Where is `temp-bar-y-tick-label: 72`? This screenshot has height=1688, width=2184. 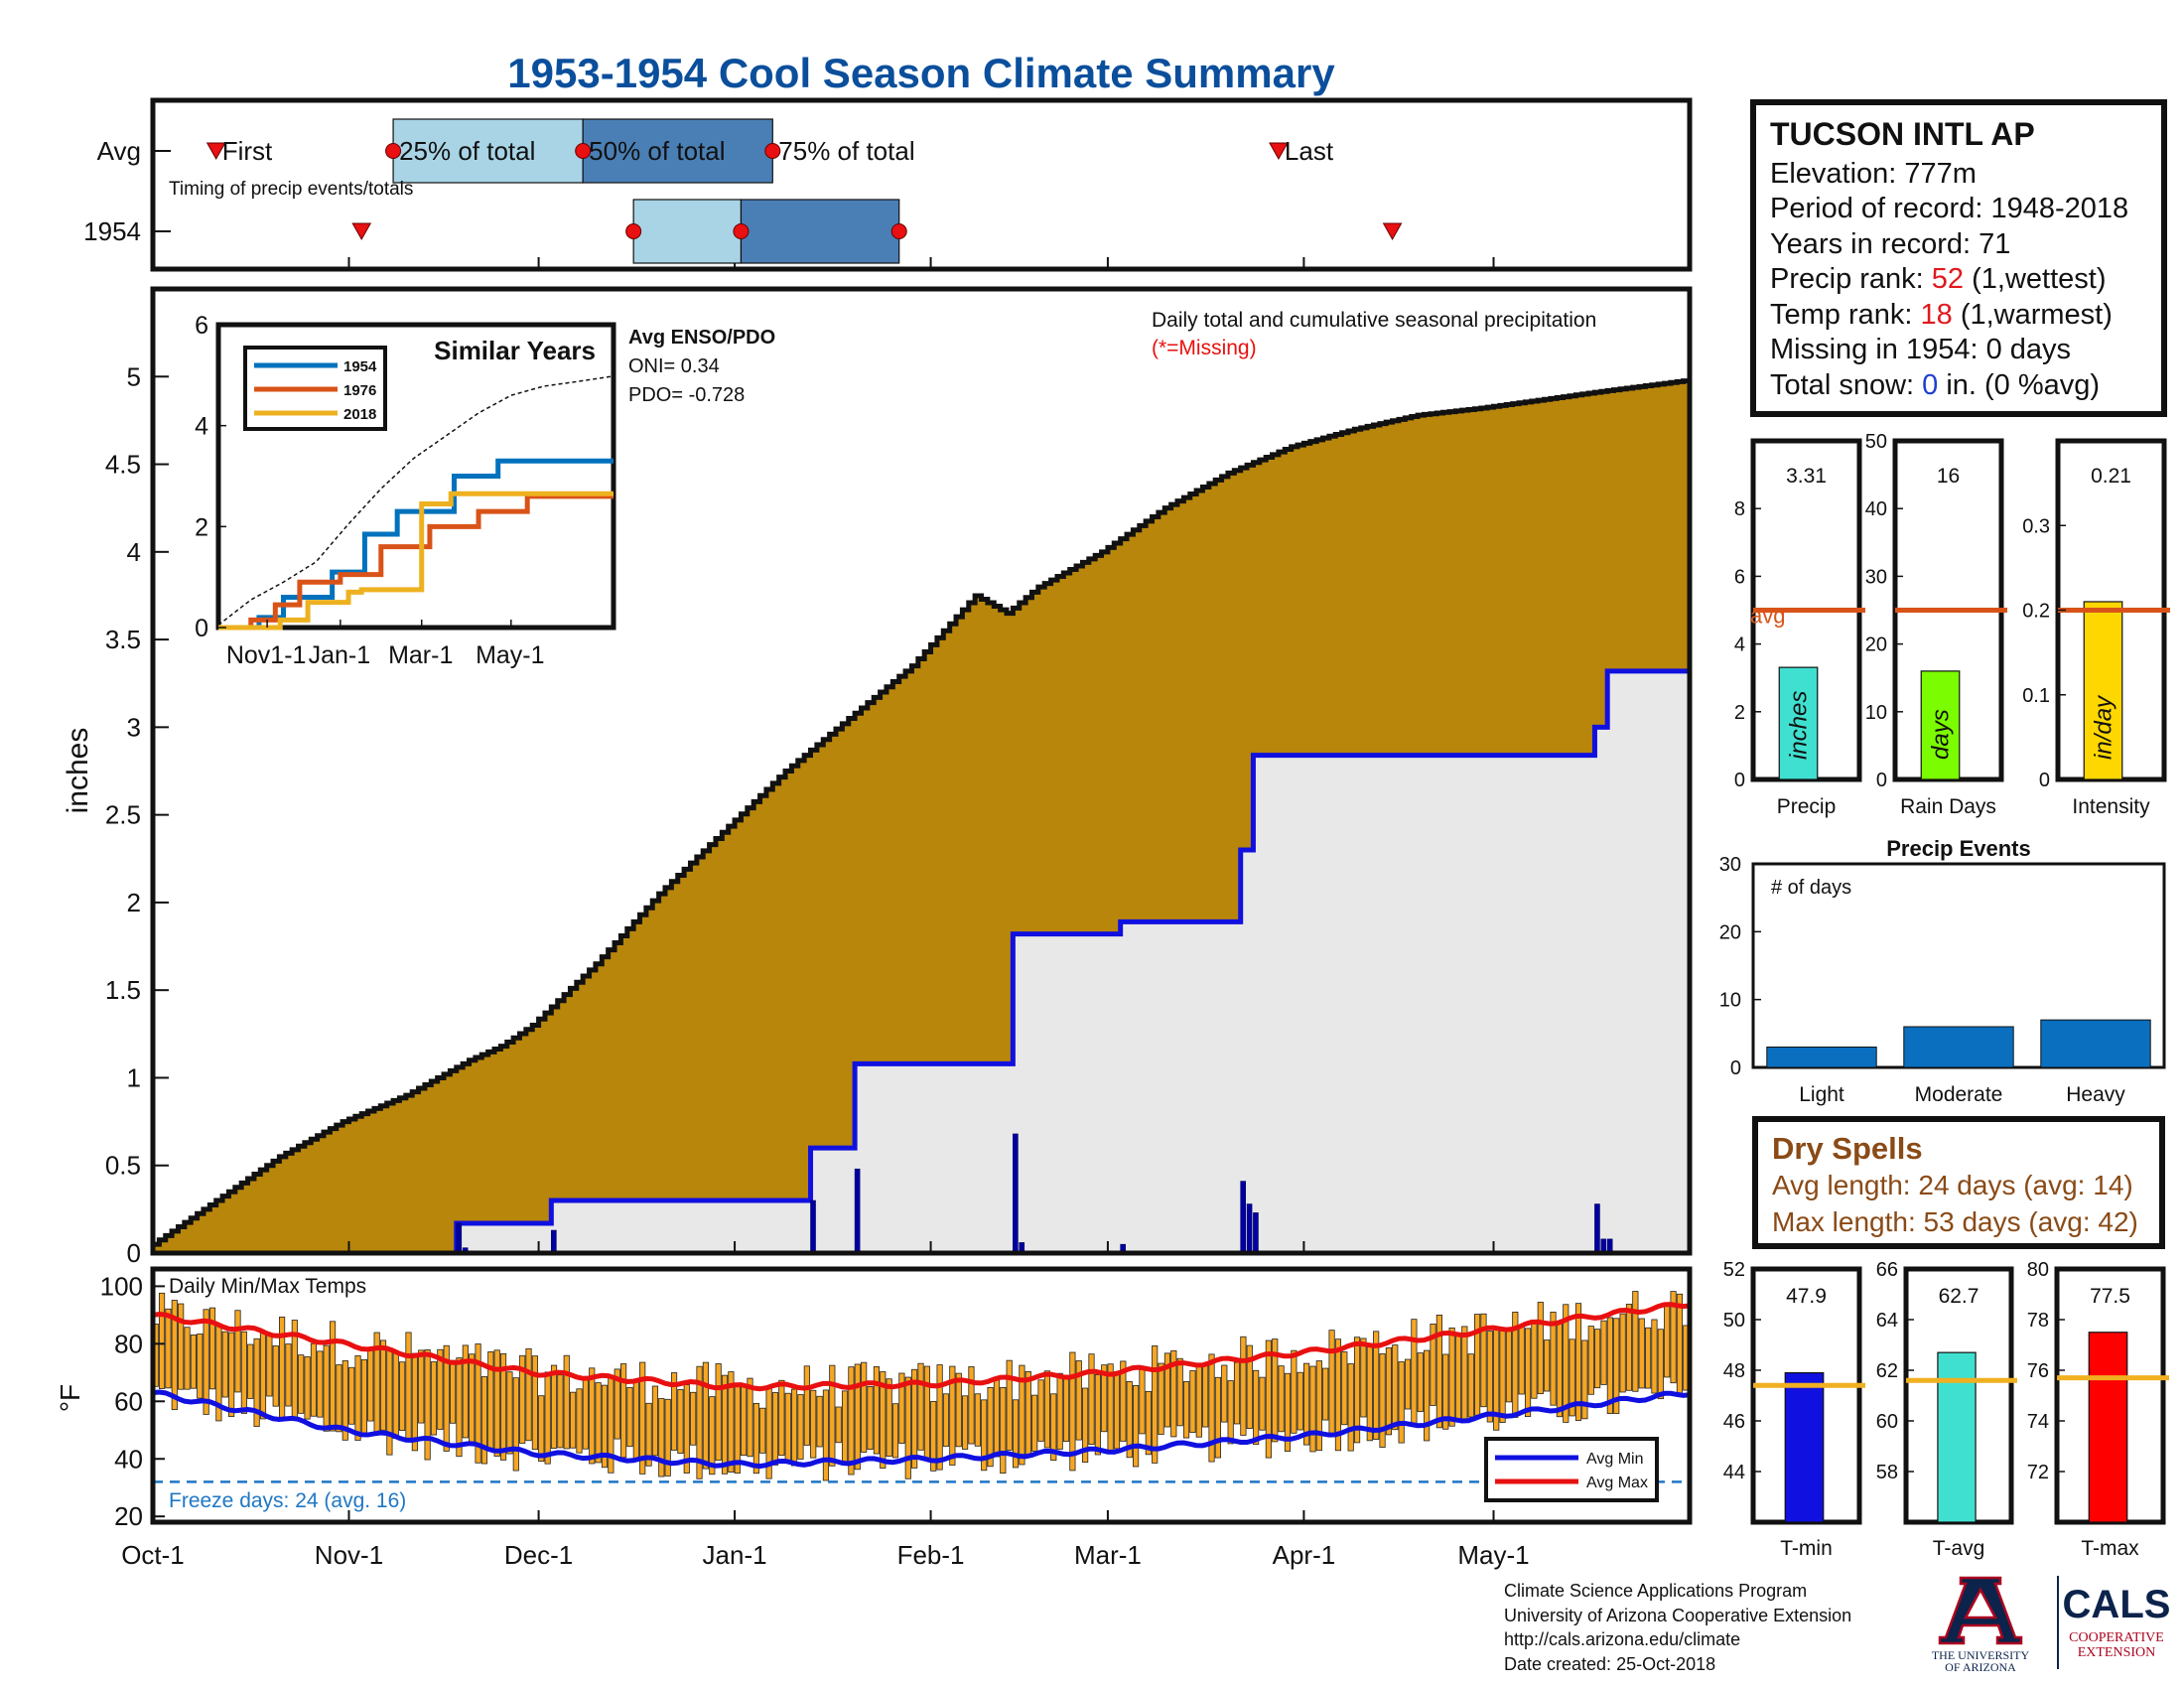 temp-bar-y-tick-label: 72 is located at coordinates (2038, 1472).